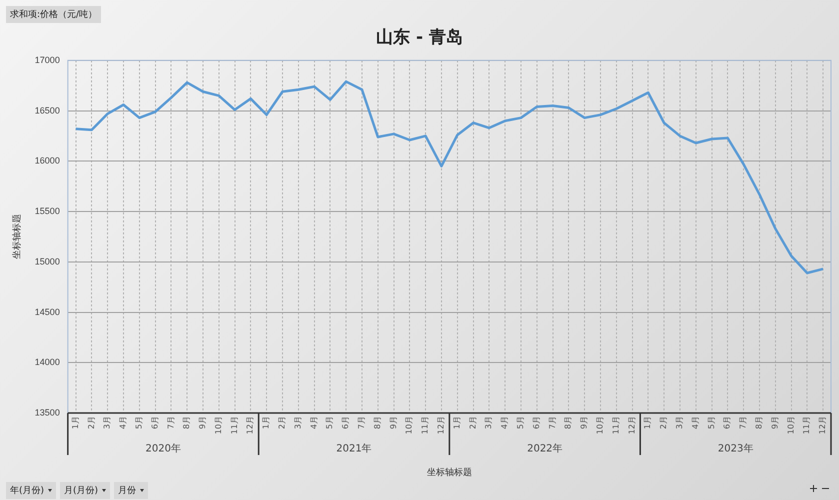 The width and height of the screenshot is (839, 500). Describe the element at coordinates (17, 237) in the screenshot. I see `y-axis-title: 坐标轴标题` at that location.